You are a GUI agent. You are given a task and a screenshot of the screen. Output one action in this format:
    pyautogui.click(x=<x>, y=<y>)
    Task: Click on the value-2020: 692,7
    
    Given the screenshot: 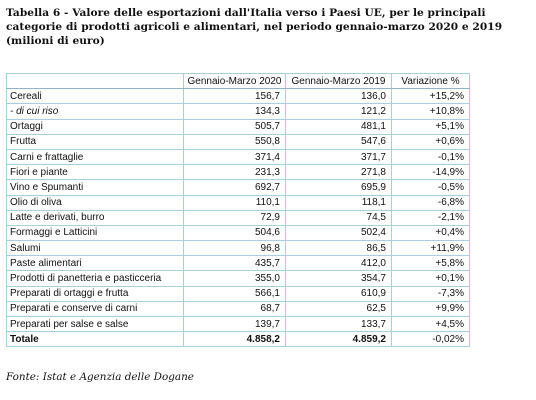 What is the action you would take?
    pyautogui.click(x=234, y=187)
    